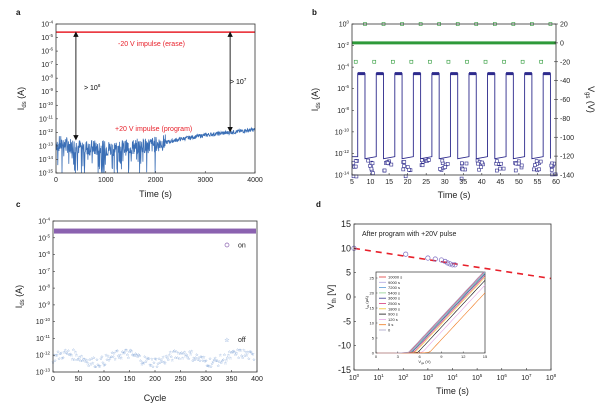 This screenshot has width=600, height=410. I want to click on inset-x-tick-label: 3, so click(398, 356).